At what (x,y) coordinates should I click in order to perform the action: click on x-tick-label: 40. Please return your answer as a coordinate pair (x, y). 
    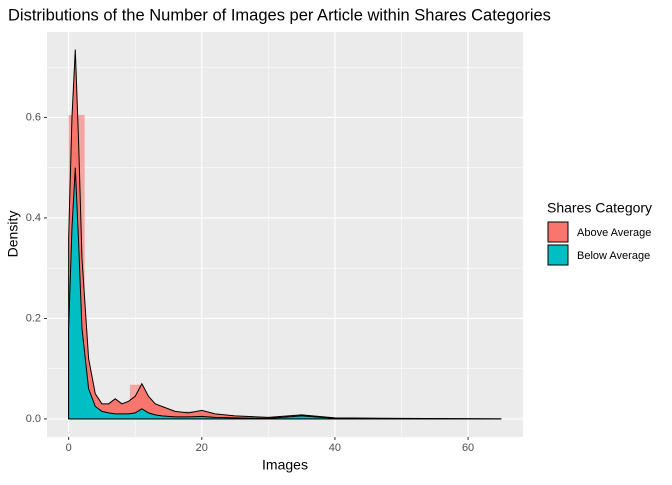
    Looking at the image, I should click on (335, 448).